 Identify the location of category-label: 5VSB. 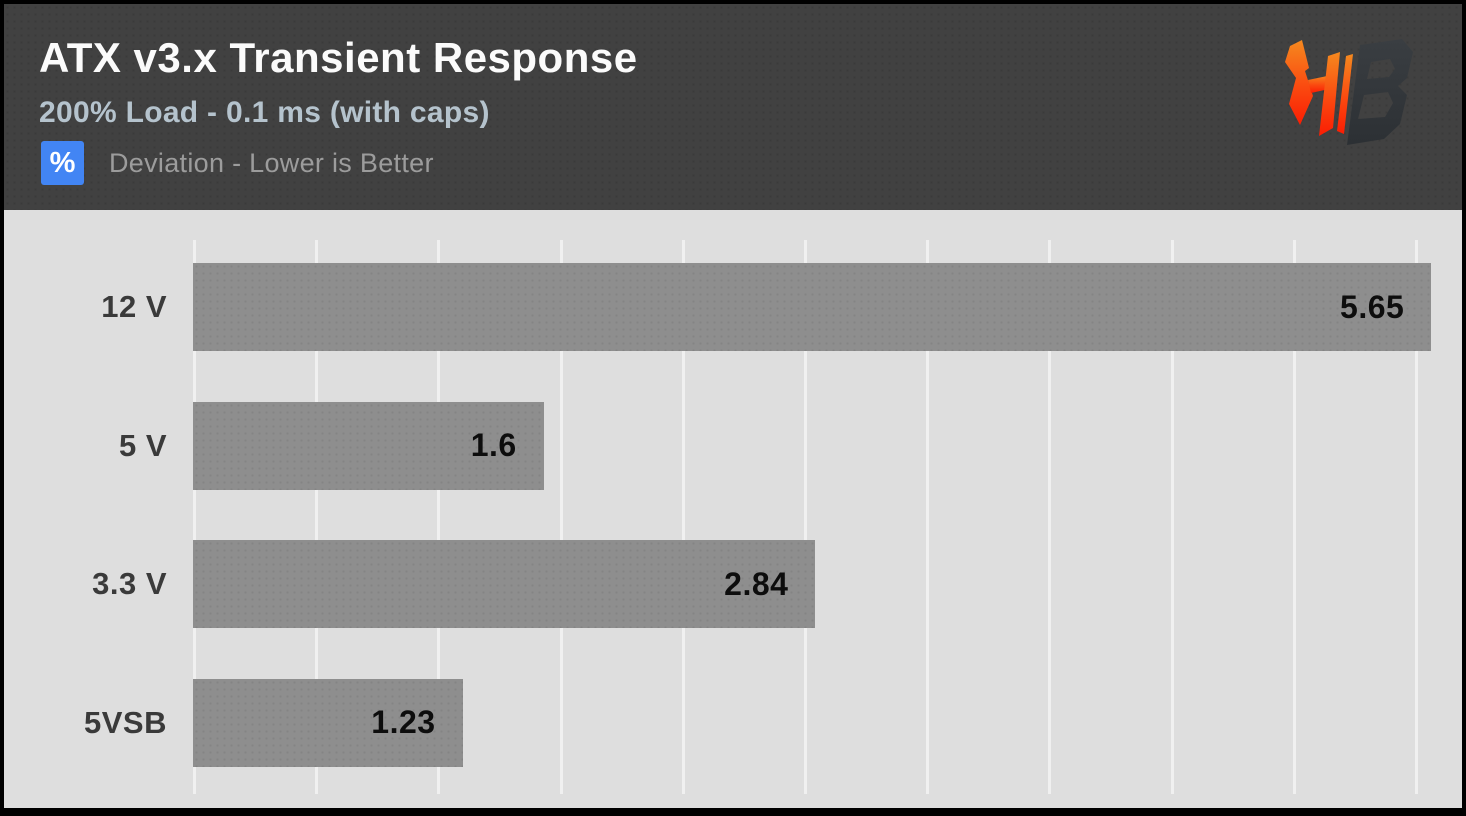
(125, 722).